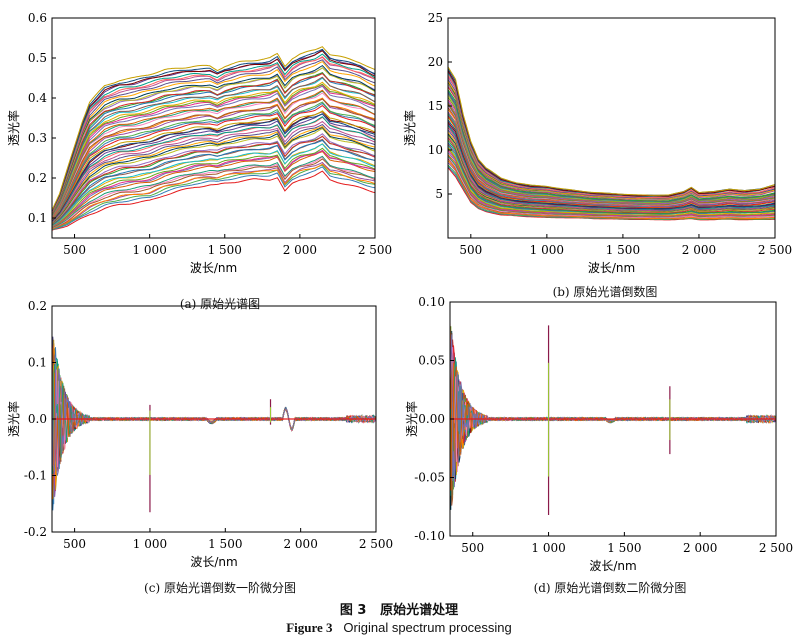 The width and height of the screenshot is (798, 643). I want to click on x-tick-label: 1 500, so click(623, 250).